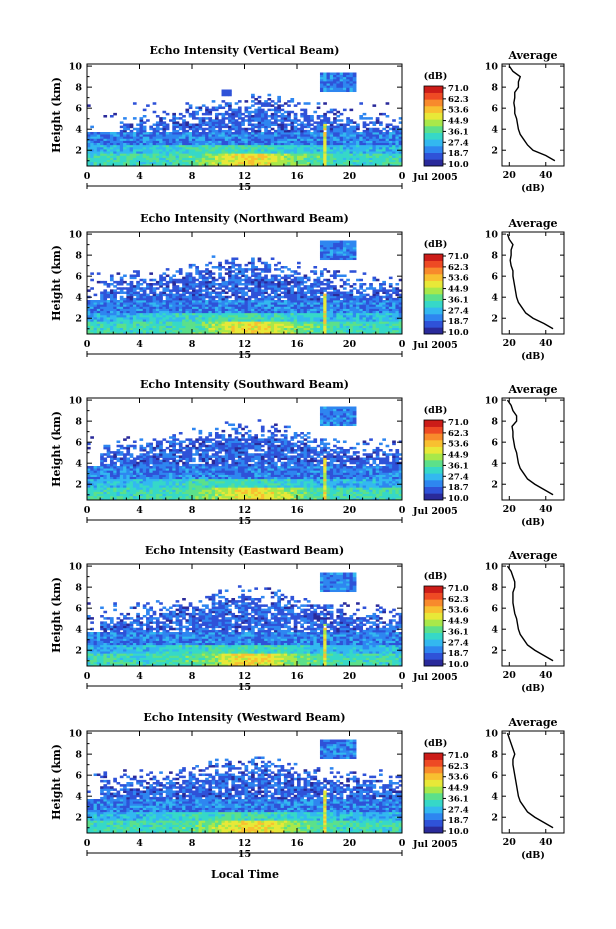 The width and height of the screenshot is (616, 929). What do you see at coordinates (436, 244) in the screenshot?
I see `colorbar-unit-label: (dB)` at bounding box center [436, 244].